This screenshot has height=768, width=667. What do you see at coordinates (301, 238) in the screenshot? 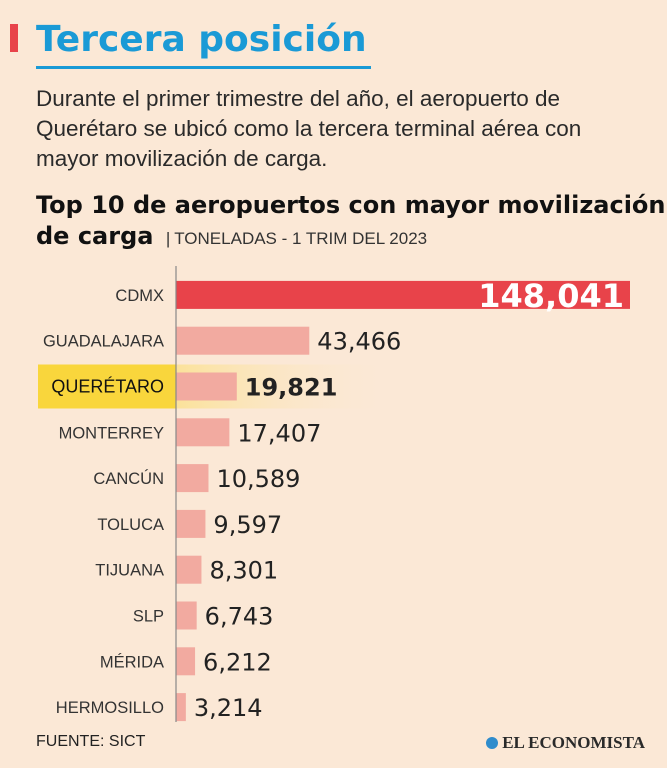
I see `chart-subtitle: TONELADAS - 1 TRIM DEL 2023` at bounding box center [301, 238].